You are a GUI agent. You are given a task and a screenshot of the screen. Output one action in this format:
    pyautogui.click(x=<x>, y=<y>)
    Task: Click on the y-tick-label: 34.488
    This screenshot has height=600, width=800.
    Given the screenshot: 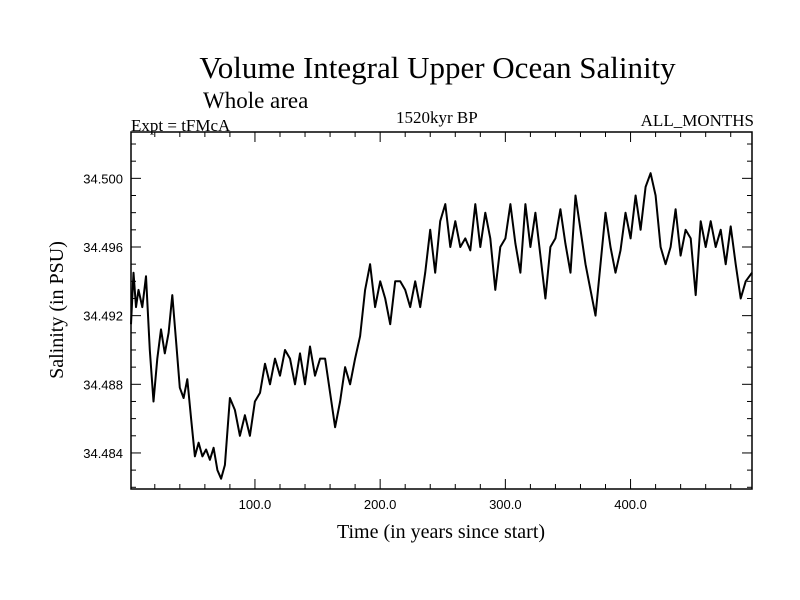 What is the action you would take?
    pyautogui.click(x=103, y=384)
    